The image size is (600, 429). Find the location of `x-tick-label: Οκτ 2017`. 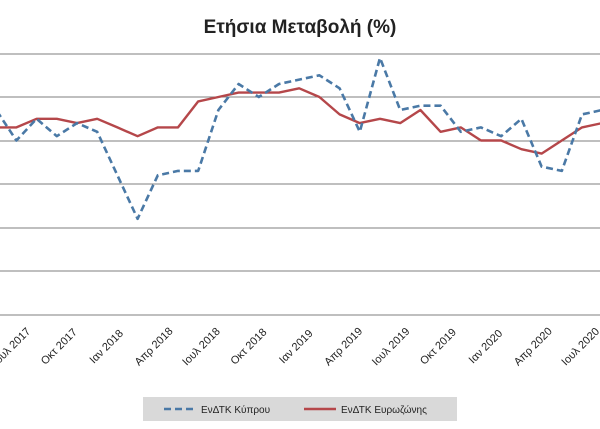

x-tick-label: Οκτ 2017 is located at coordinates (59, 346).